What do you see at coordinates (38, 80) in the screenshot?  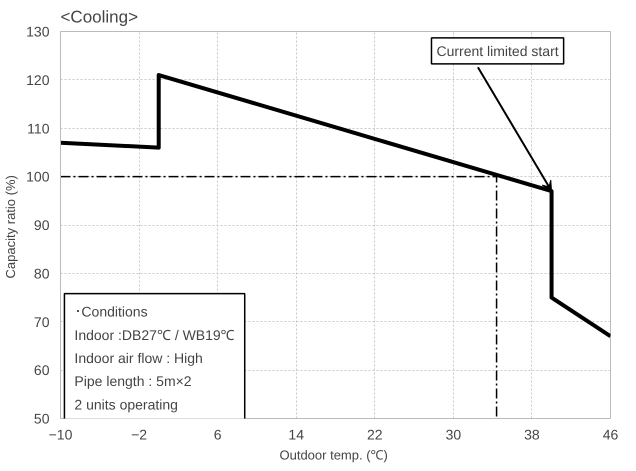 I see `y-tick-label: 120` at bounding box center [38, 80].